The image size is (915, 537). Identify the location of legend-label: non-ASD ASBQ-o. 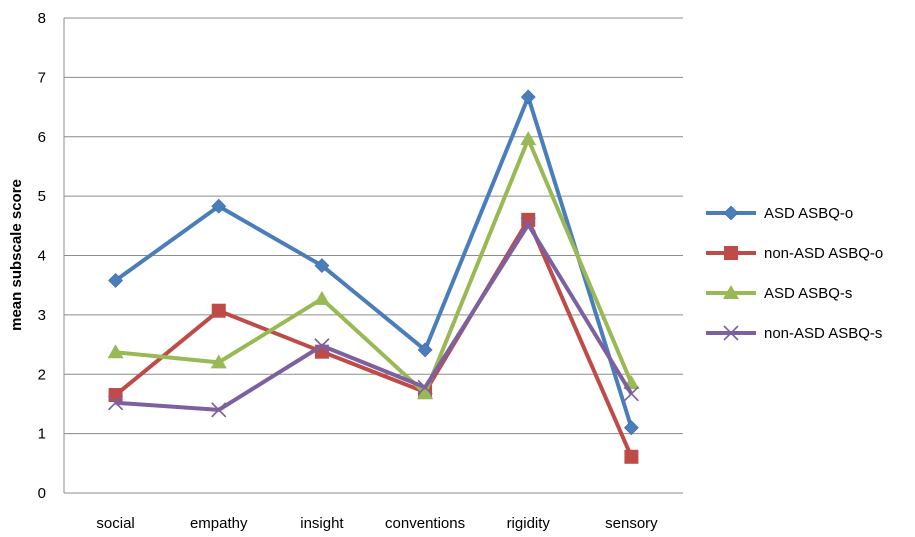
(823, 253).